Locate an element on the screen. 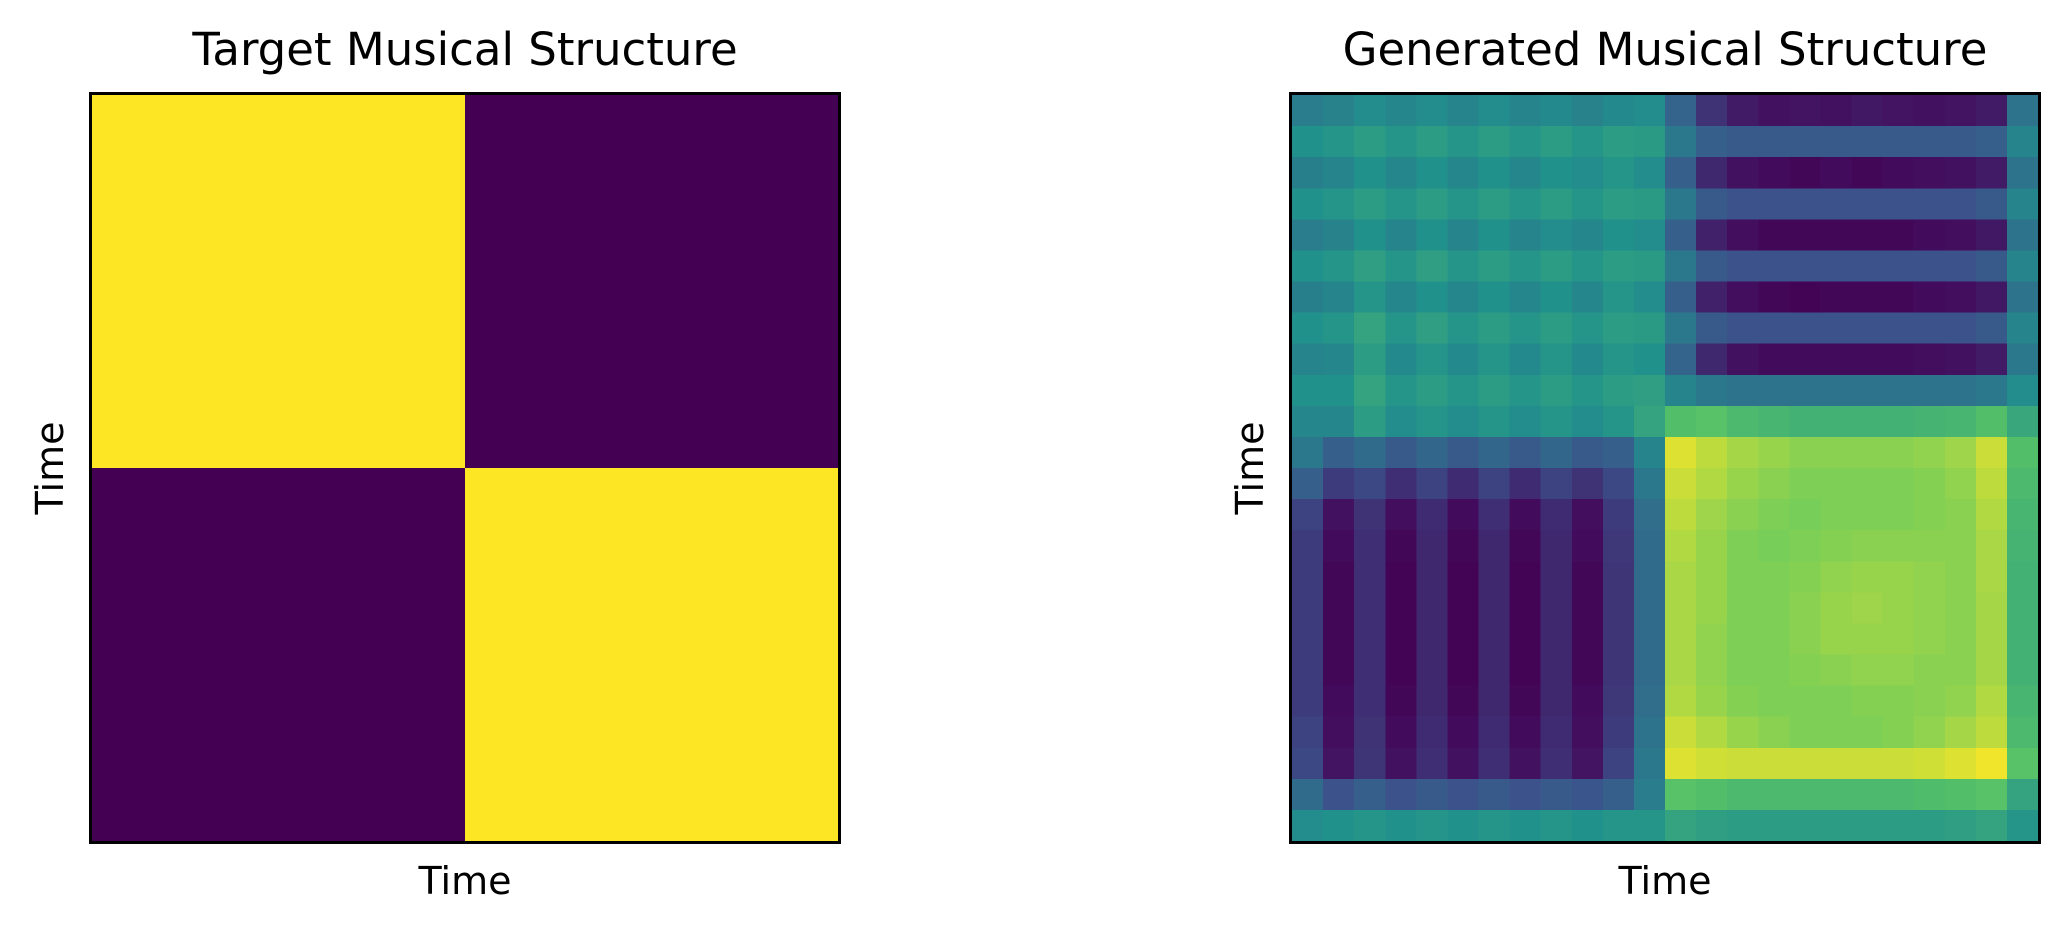 Image resolution: width=2071 pixels, height=934 pixels. x-axis-label: Time is located at coordinates (465, 881).